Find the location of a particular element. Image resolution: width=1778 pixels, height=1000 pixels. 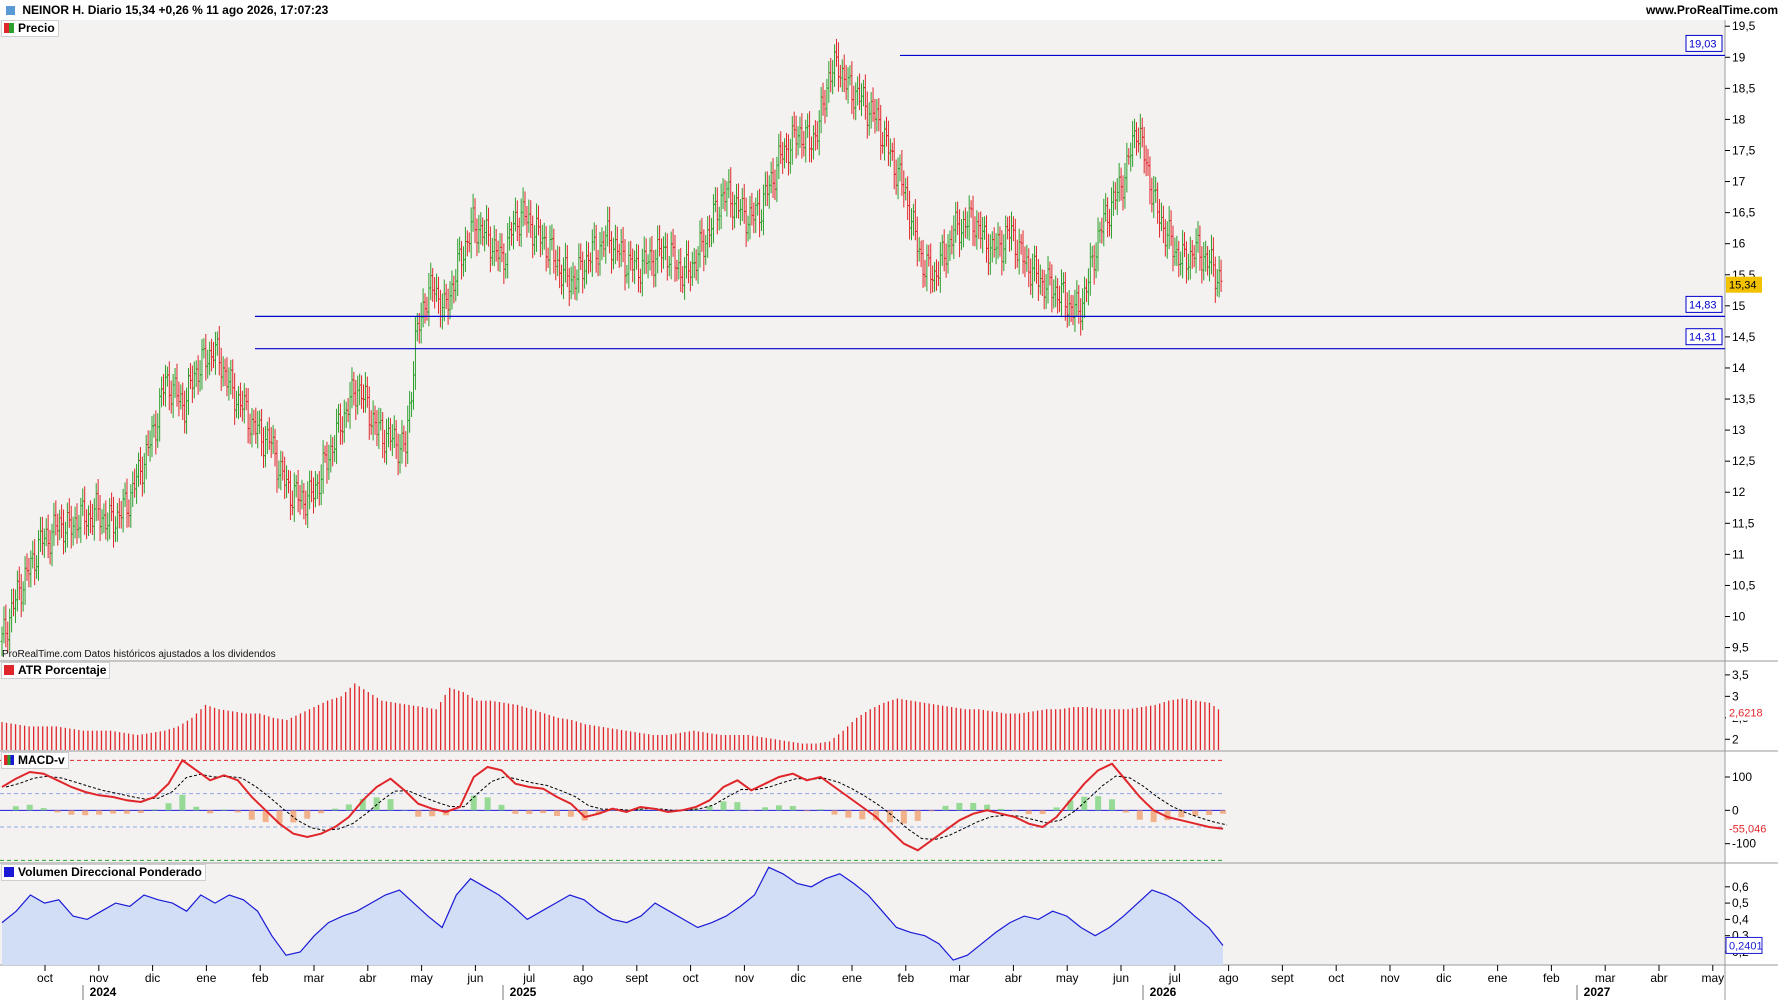

atr-tick-label: 3 is located at coordinates (1735, 696).